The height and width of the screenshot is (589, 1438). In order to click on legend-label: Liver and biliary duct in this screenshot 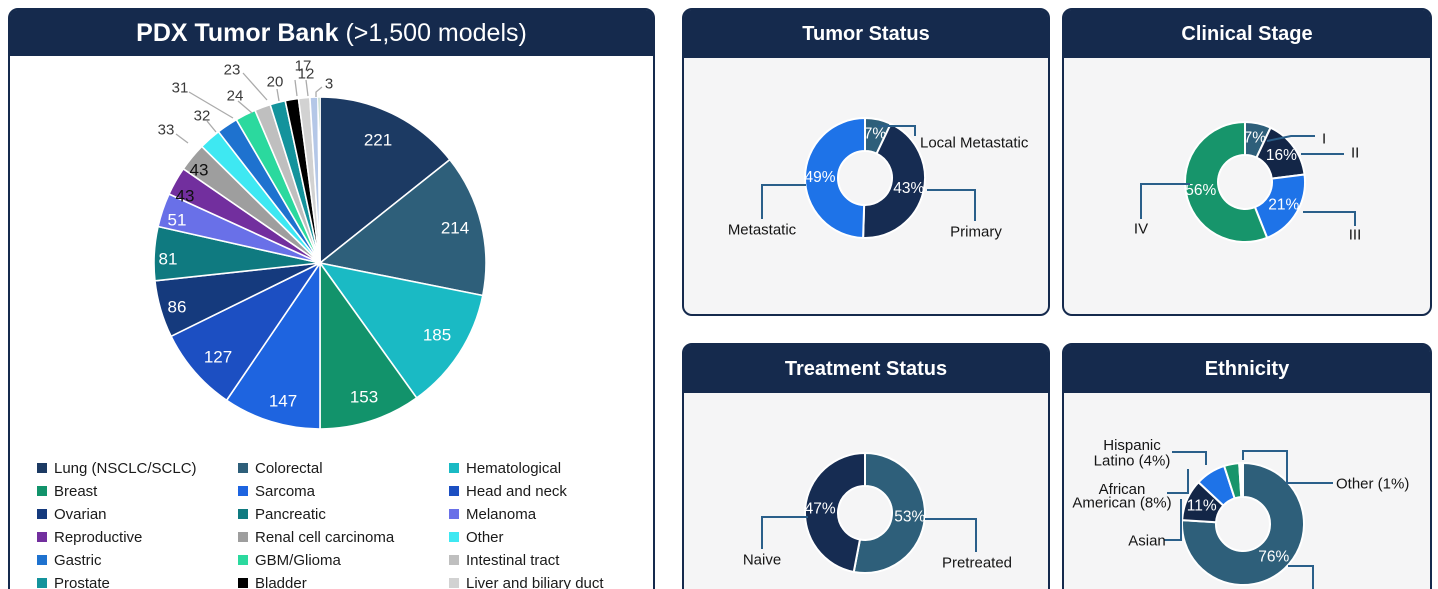, I will do `click(535, 582)`.